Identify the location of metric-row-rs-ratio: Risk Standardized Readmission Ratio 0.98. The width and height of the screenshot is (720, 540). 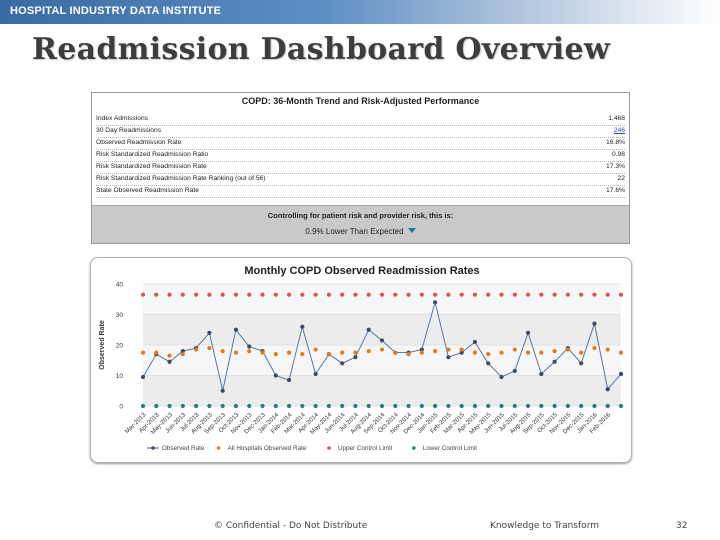
(360, 156).